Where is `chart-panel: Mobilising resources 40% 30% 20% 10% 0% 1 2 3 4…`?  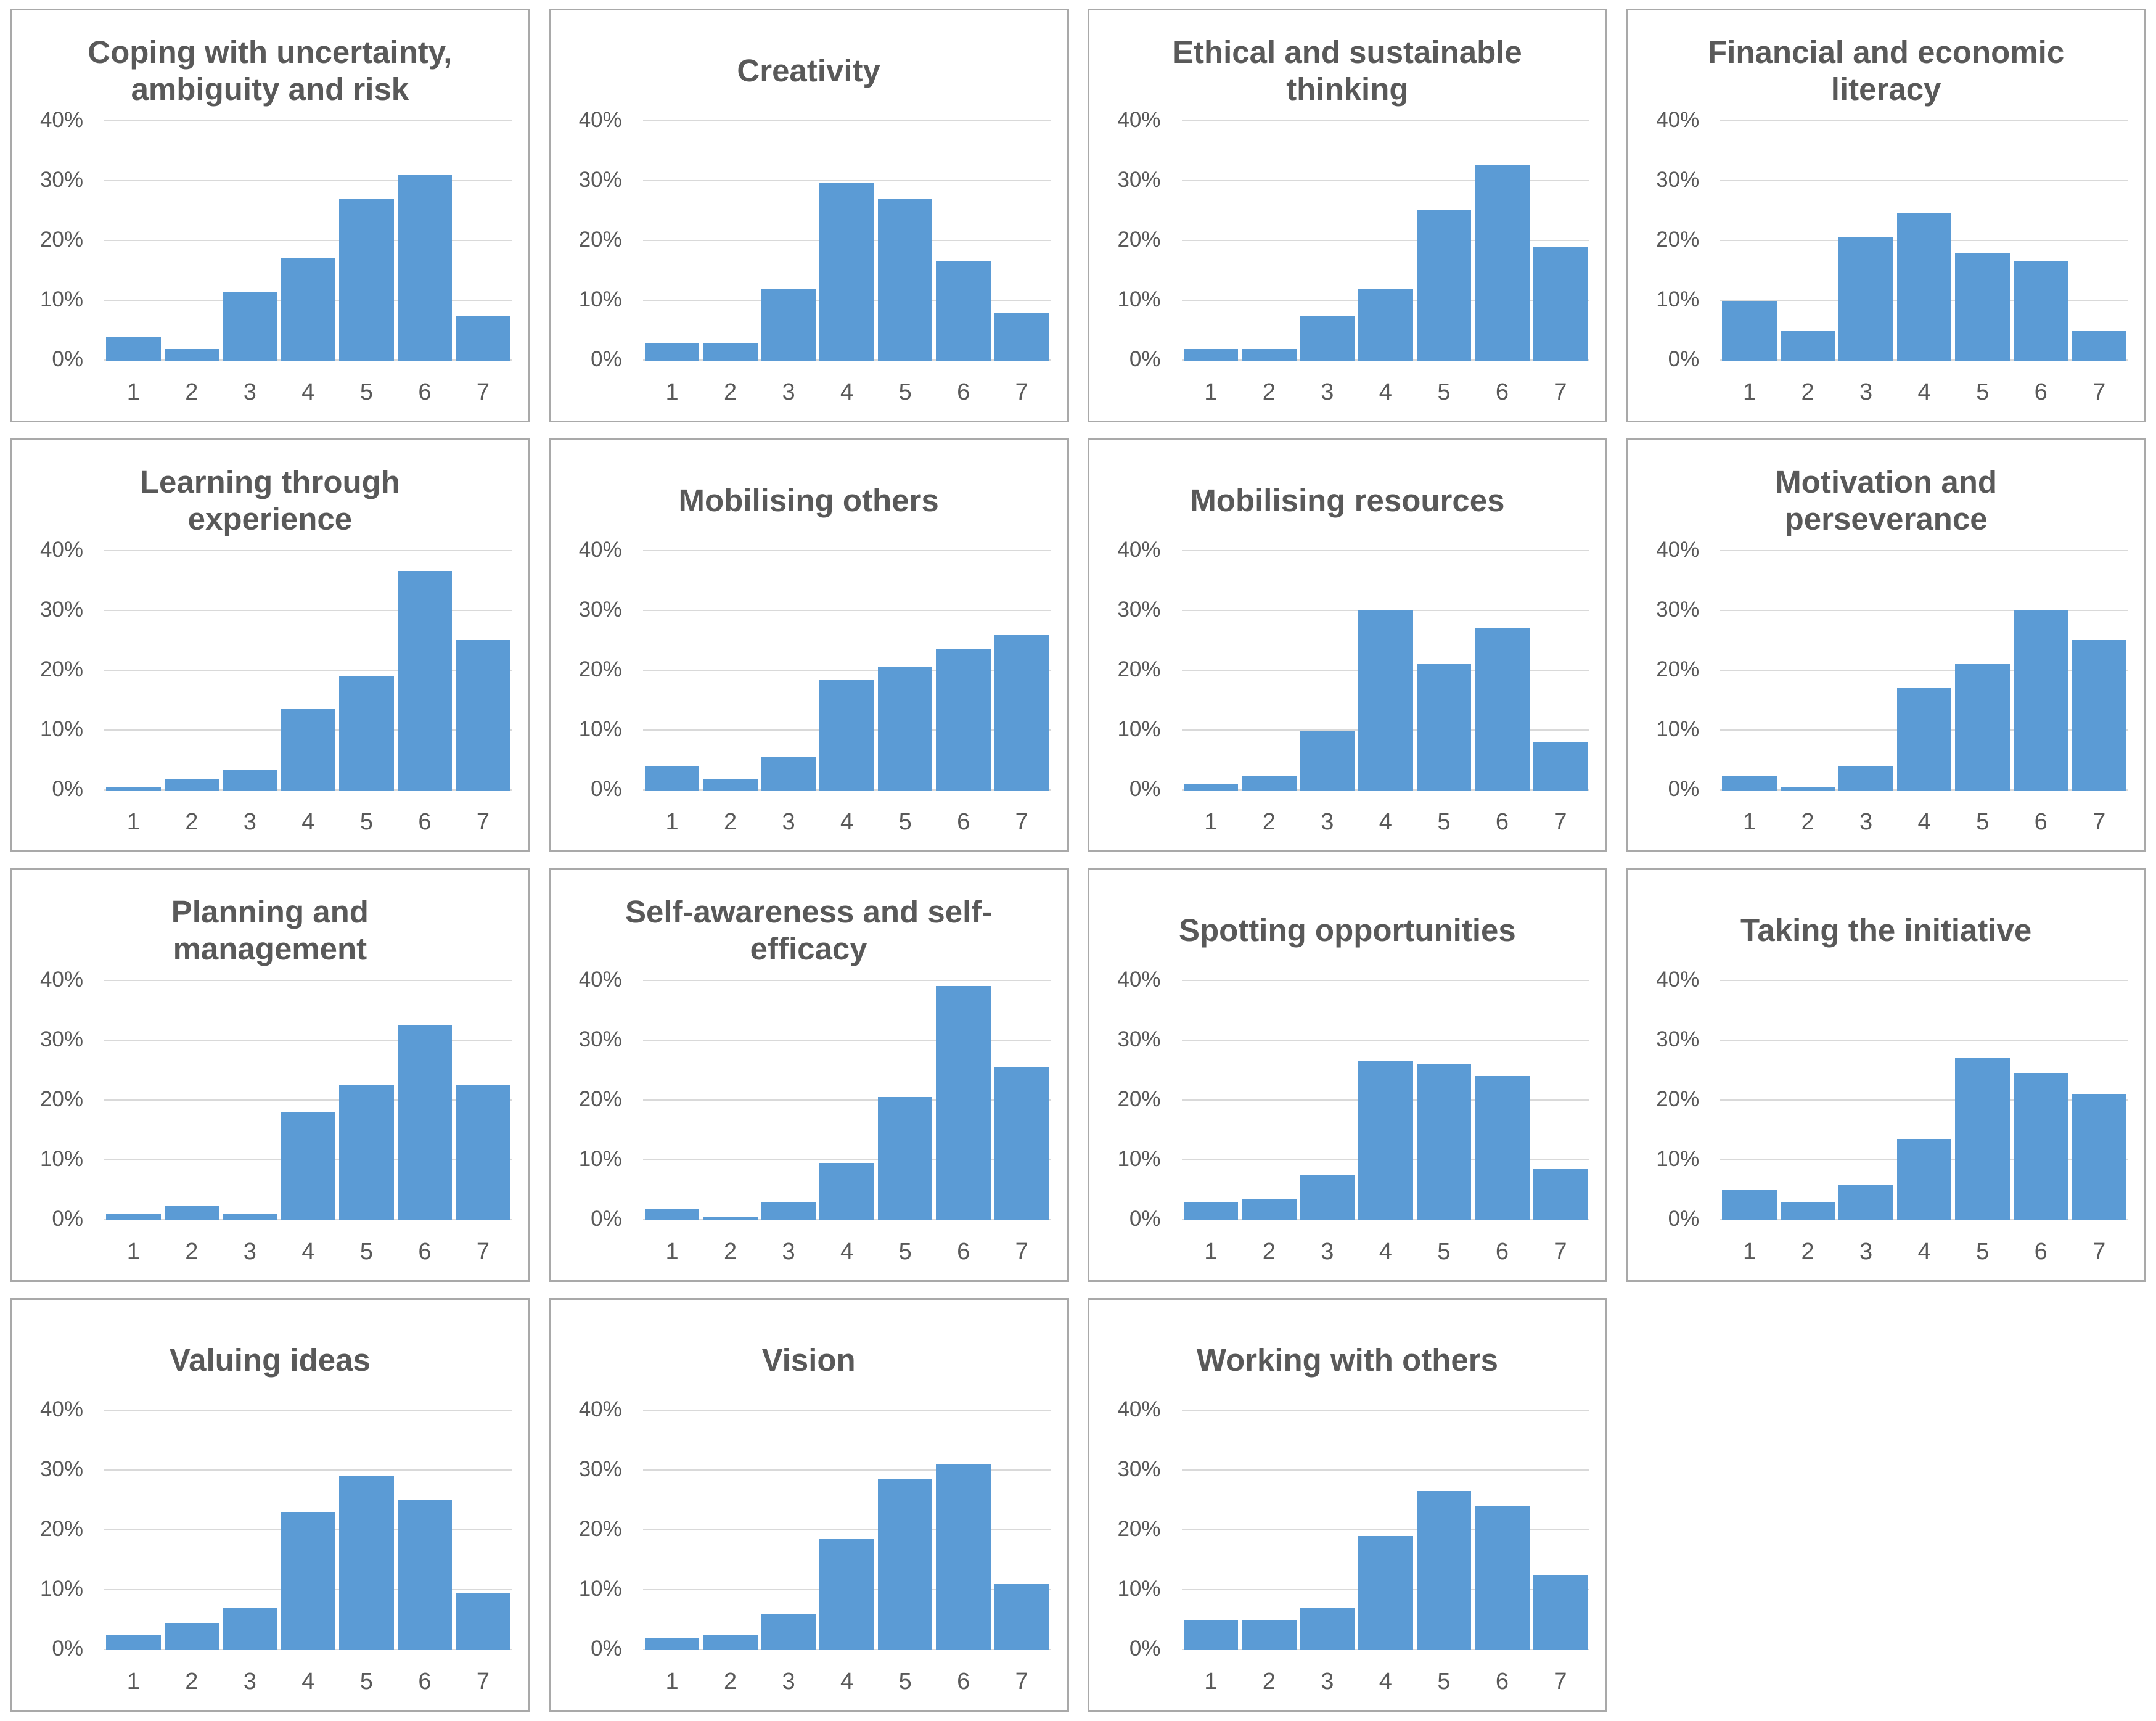 chart-panel: Mobilising resources 40% 30% 20% 10% 0% 1 2 3 4… is located at coordinates (1347, 645).